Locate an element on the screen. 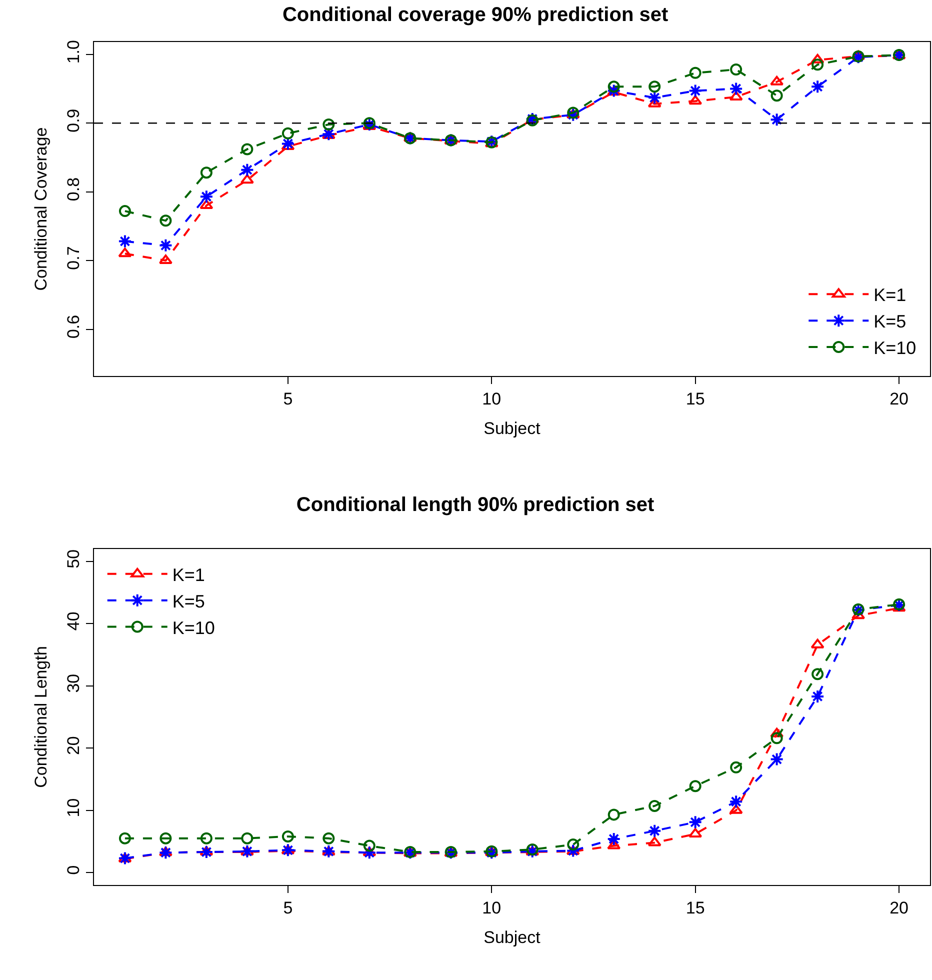  y-tick-label: 40 is located at coordinates (74, 621).